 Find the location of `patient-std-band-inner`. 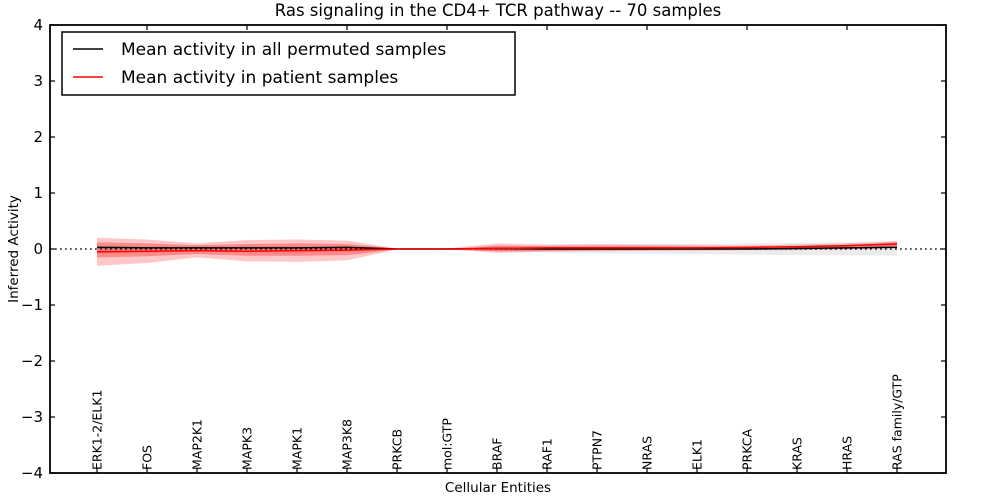

patient-std-band-inner is located at coordinates (497, 250).